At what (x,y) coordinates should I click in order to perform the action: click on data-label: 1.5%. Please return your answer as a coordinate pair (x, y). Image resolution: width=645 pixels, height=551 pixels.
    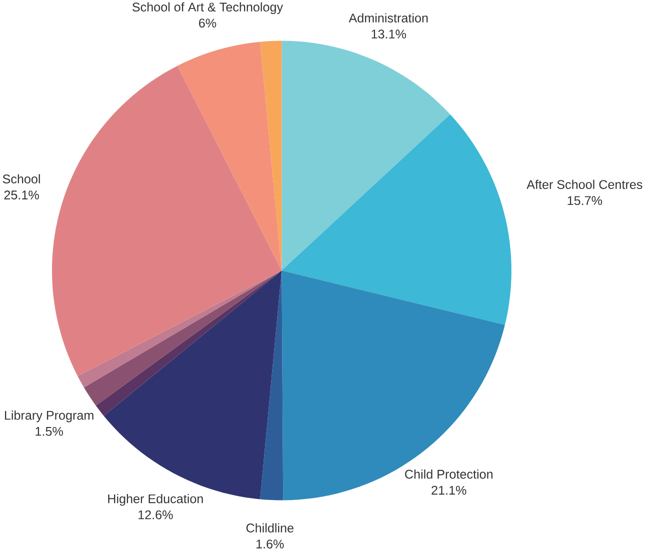
    Looking at the image, I should click on (49, 431).